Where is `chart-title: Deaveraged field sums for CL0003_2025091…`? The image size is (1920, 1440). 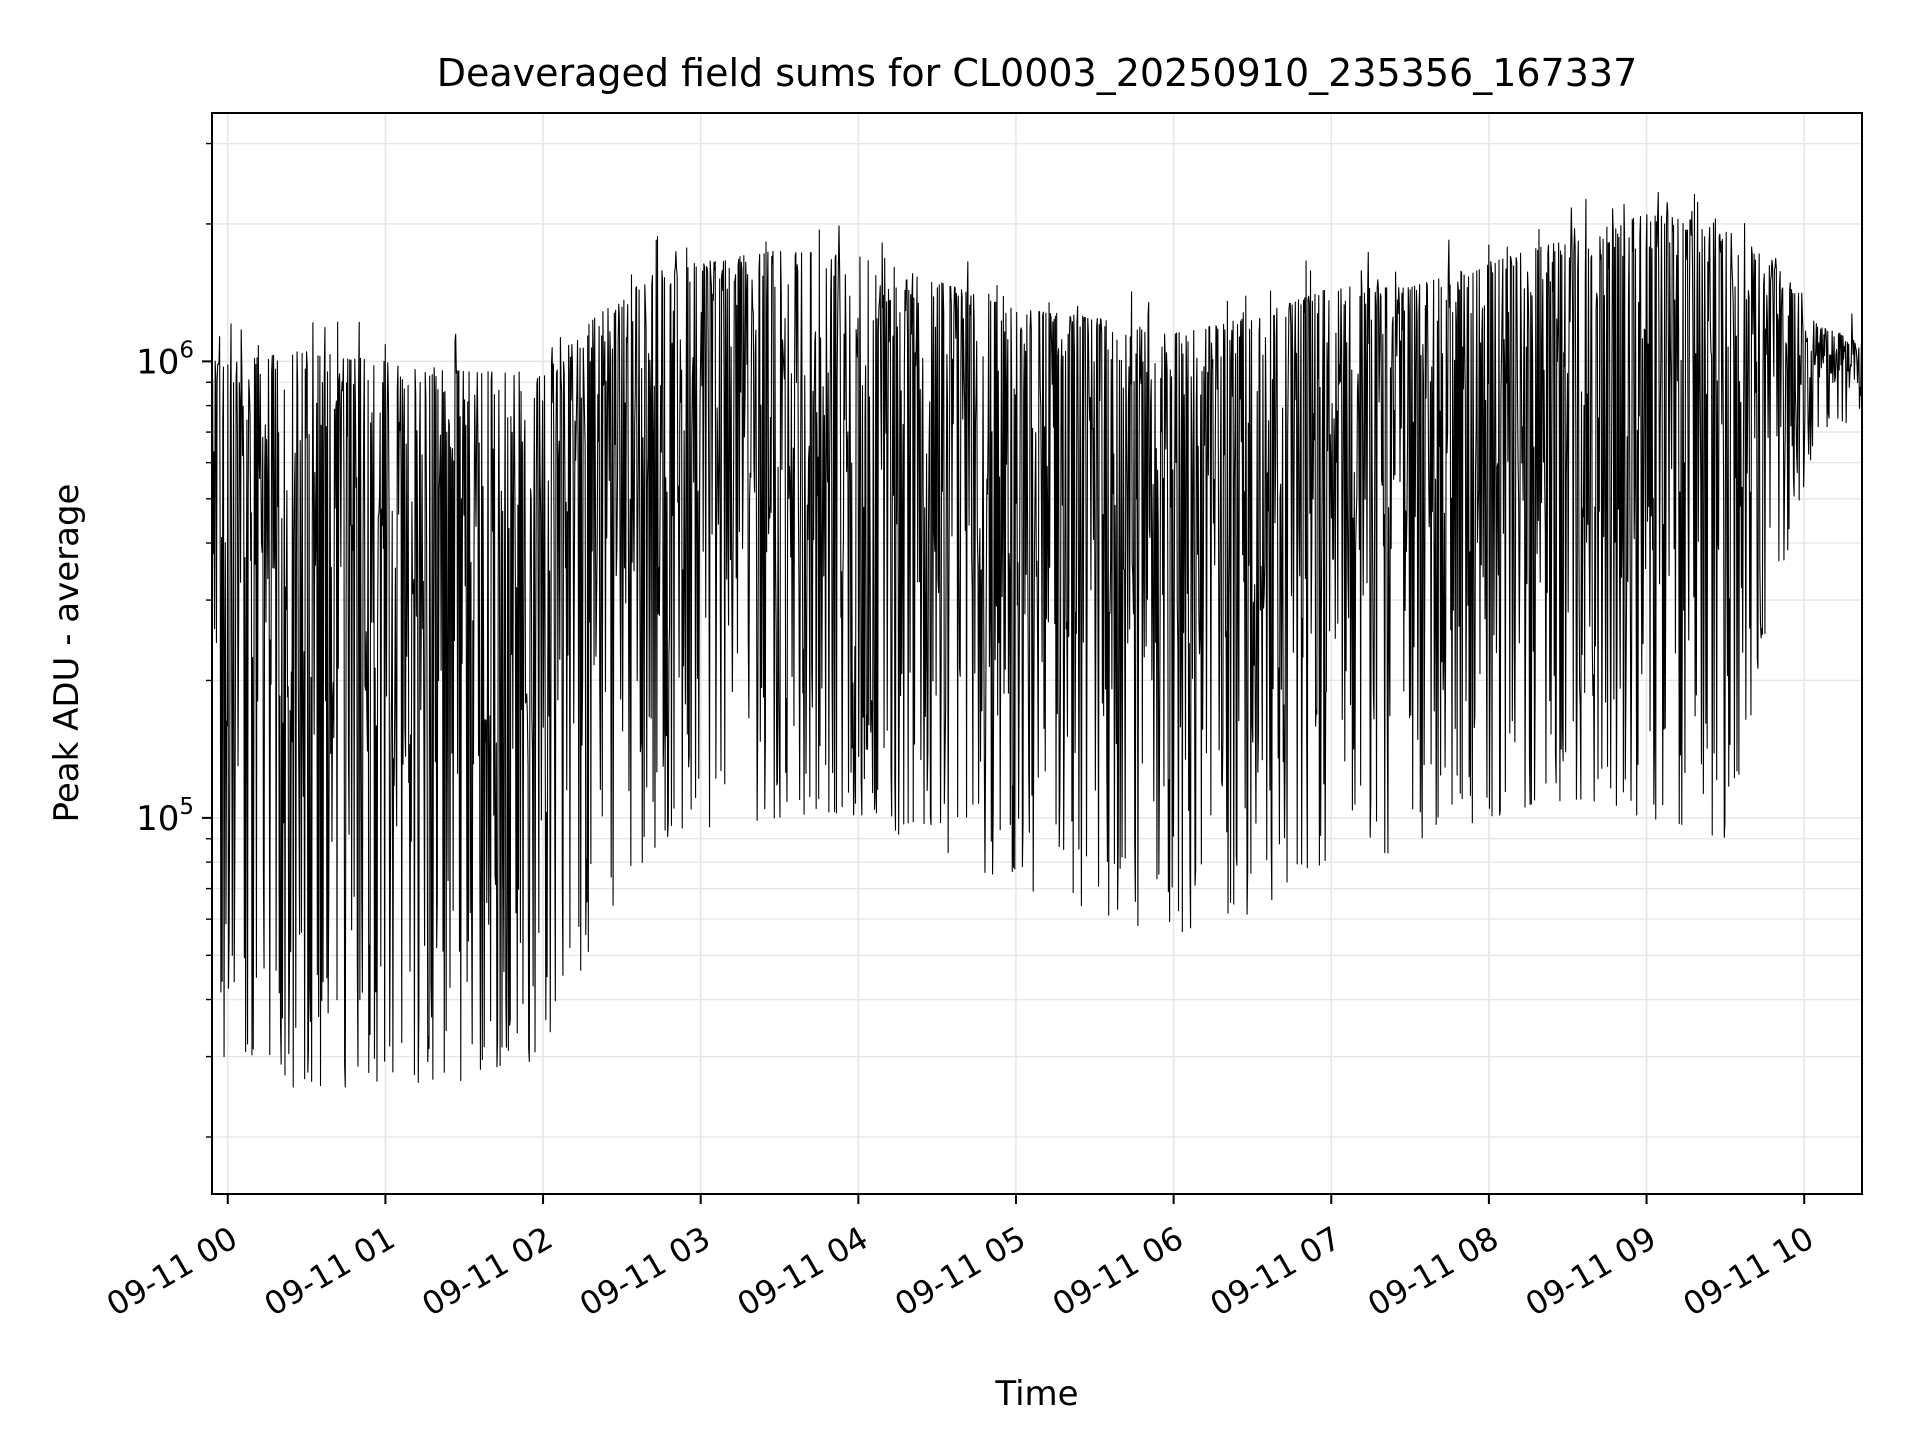 chart-title: Deaveraged field sums for CL0003_2025091… is located at coordinates (1037, 73).